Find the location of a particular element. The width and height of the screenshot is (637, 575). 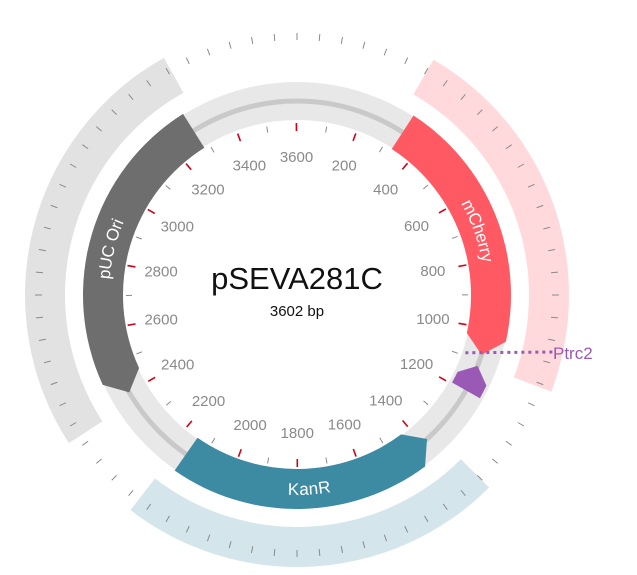

tick-label: 2800 is located at coordinates (160, 271).